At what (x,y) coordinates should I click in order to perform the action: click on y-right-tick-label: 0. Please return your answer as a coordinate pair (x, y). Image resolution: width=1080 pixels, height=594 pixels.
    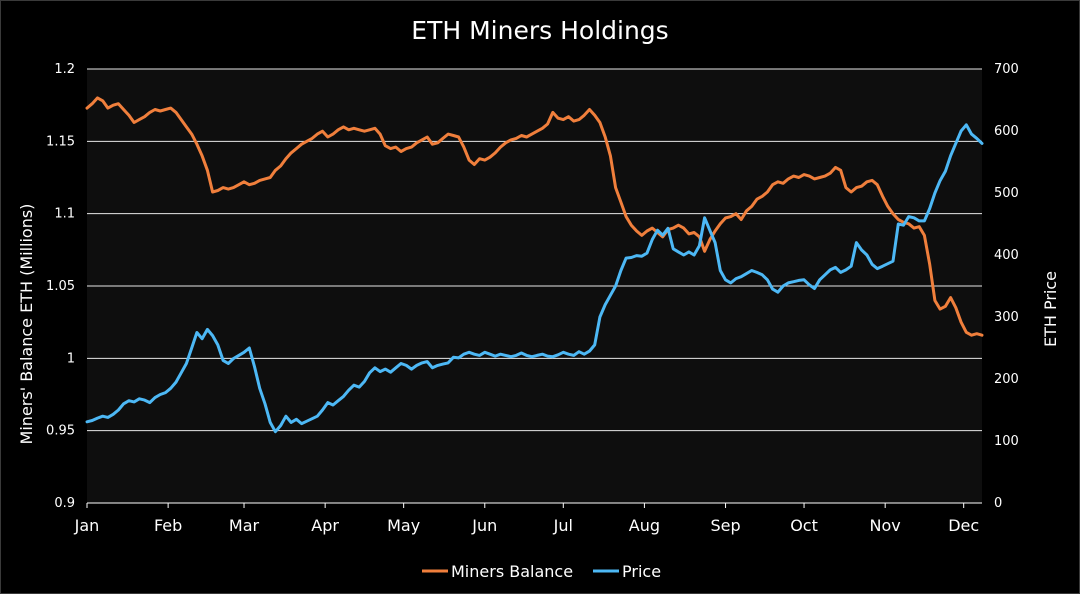
    Looking at the image, I should click on (998, 503).